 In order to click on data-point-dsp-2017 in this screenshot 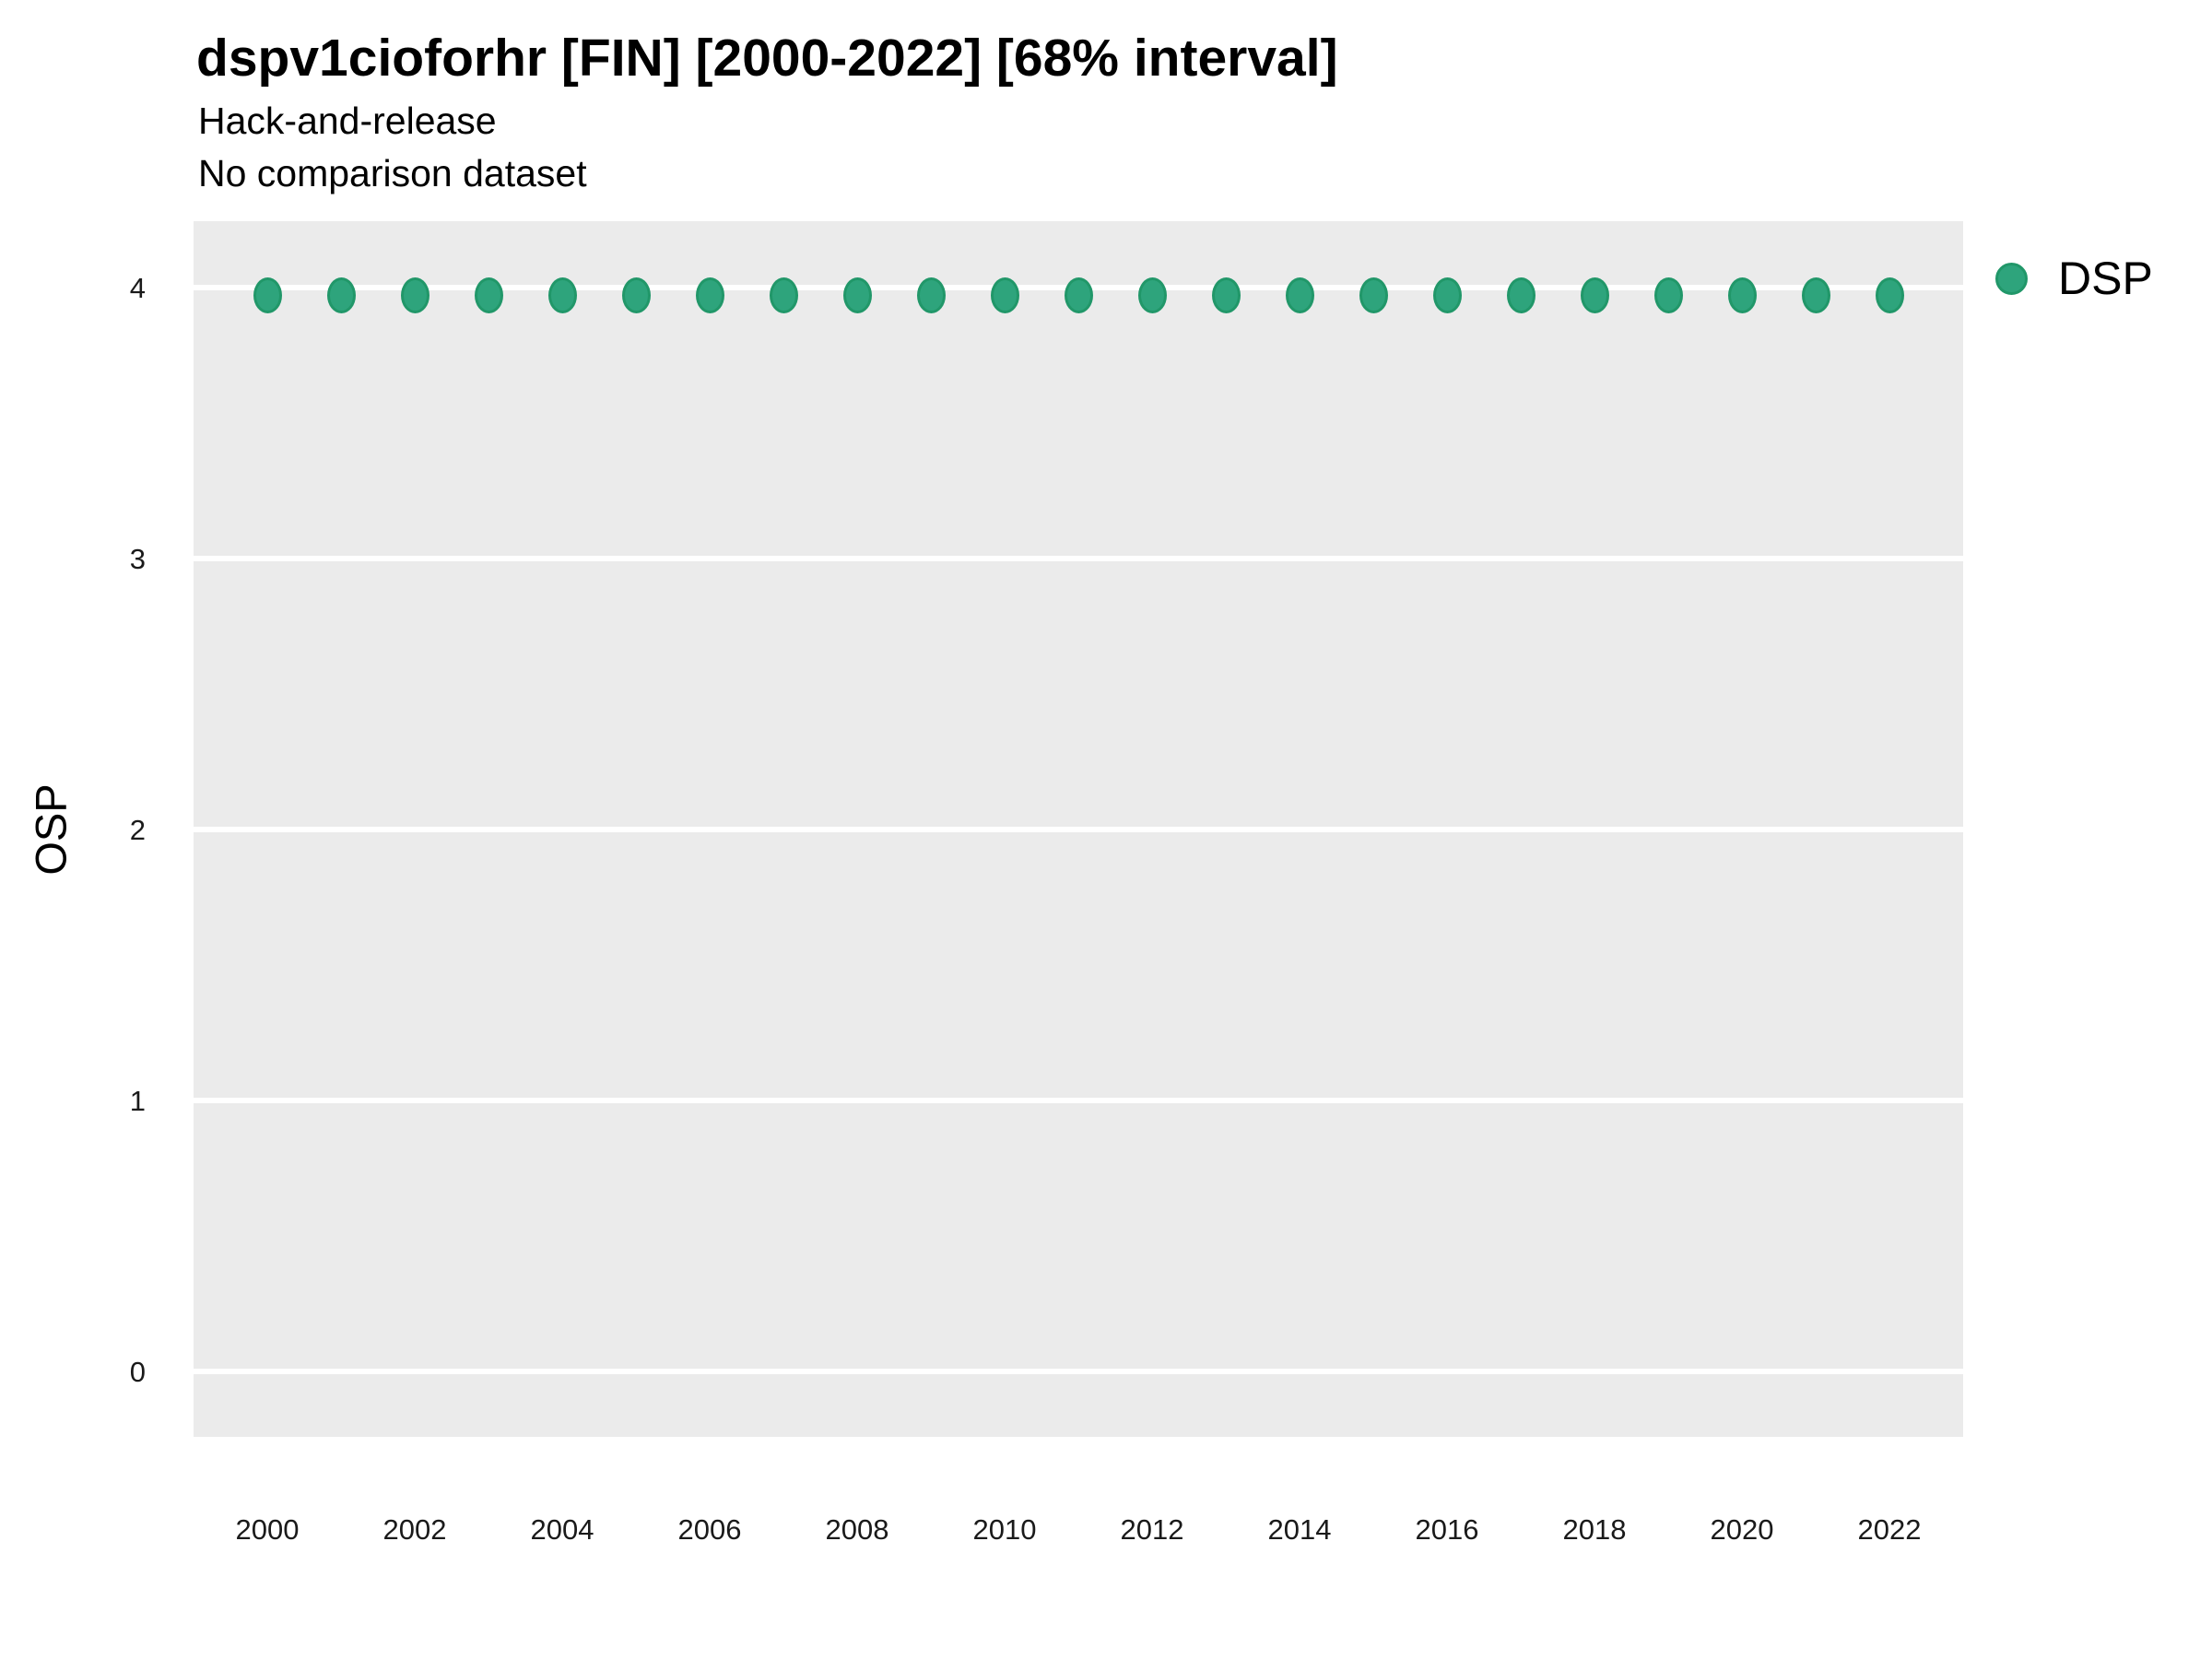, I will do `click(1520, 295)`.